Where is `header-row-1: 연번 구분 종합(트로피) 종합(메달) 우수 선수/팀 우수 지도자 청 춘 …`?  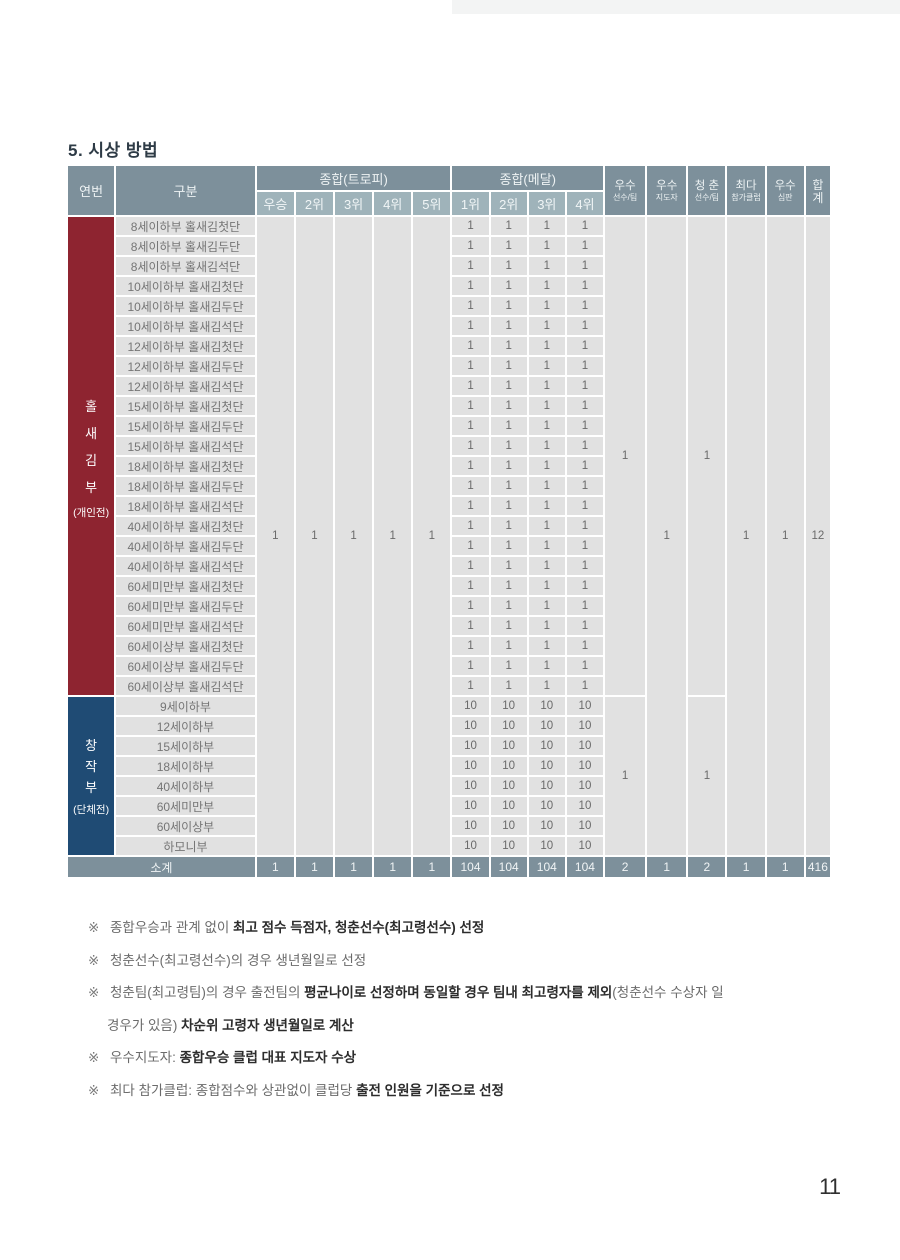 header-row-1: 연번 구분 종합(트로피) 종합(메달) 우수 선수/팀 우수 지도자 청 춘 … is located at coordinates (449, 190).